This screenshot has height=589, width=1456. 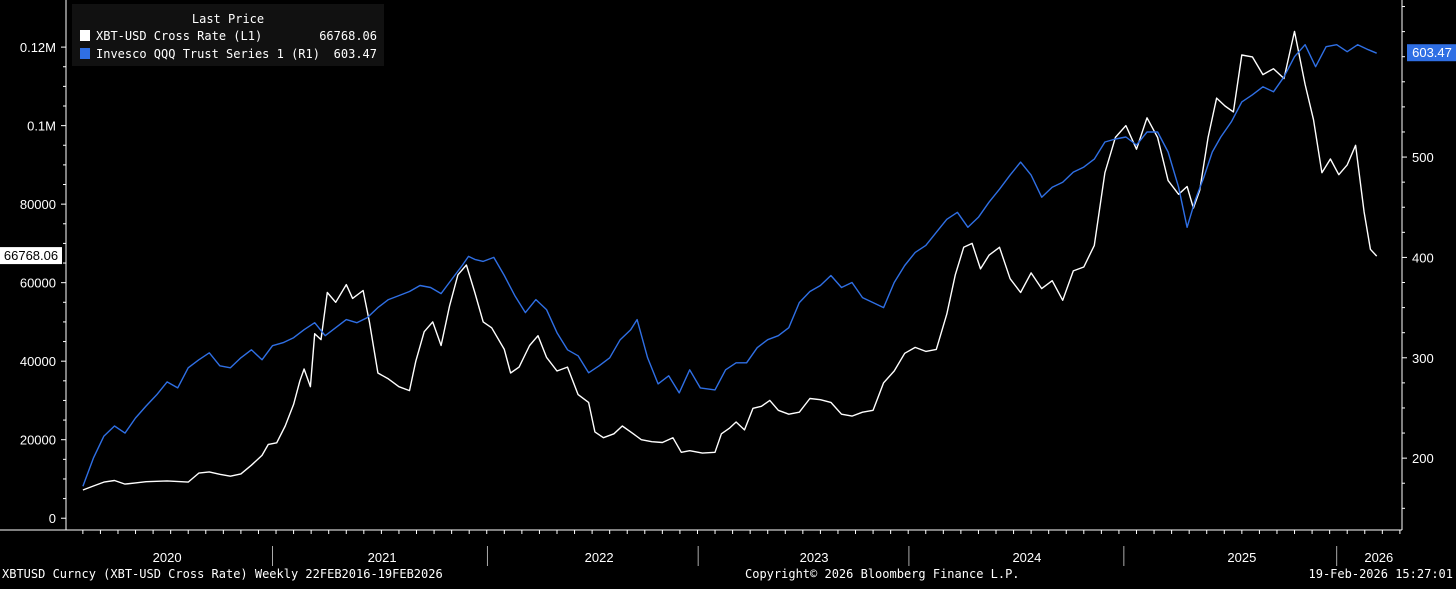 I want to click on xbt-last-value-label: 66768.06, so click(x=31, y=255).